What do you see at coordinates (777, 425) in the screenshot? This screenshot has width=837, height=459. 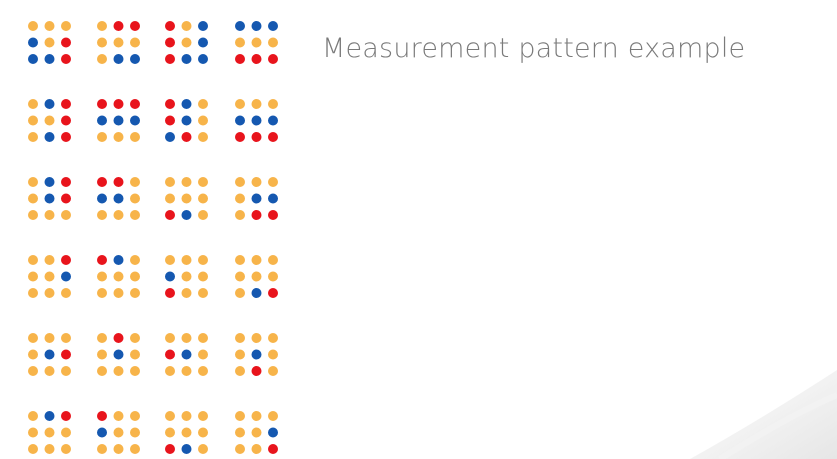 I see `background-swoosh-line` at bounding box center [777, 425].